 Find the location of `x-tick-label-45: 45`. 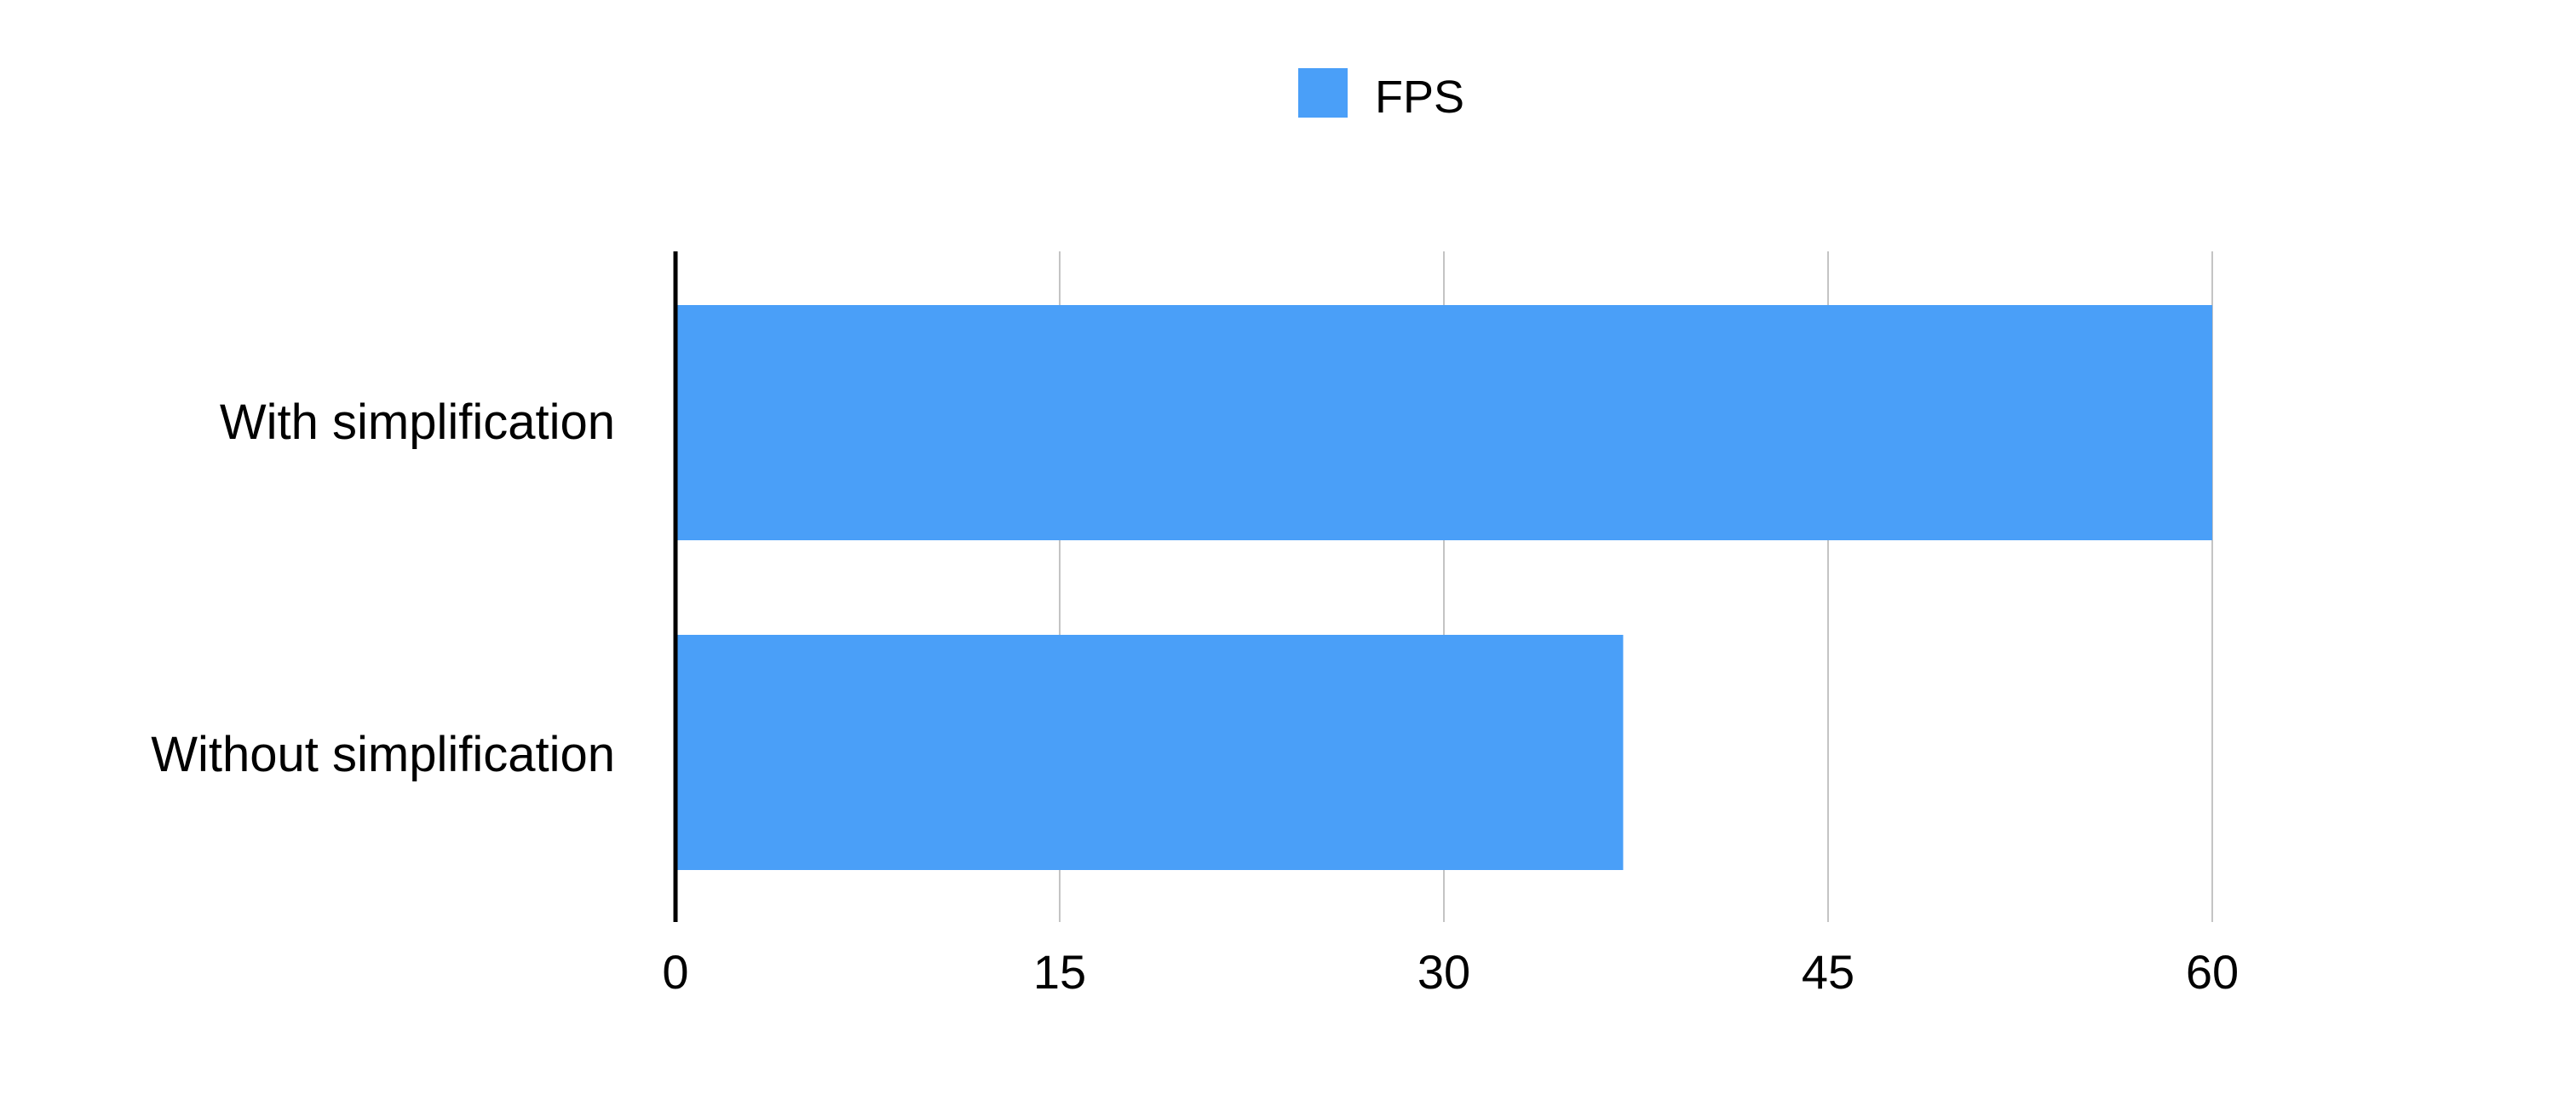

x-tick-label-45: 45 is located at coordinates (1828, 972).